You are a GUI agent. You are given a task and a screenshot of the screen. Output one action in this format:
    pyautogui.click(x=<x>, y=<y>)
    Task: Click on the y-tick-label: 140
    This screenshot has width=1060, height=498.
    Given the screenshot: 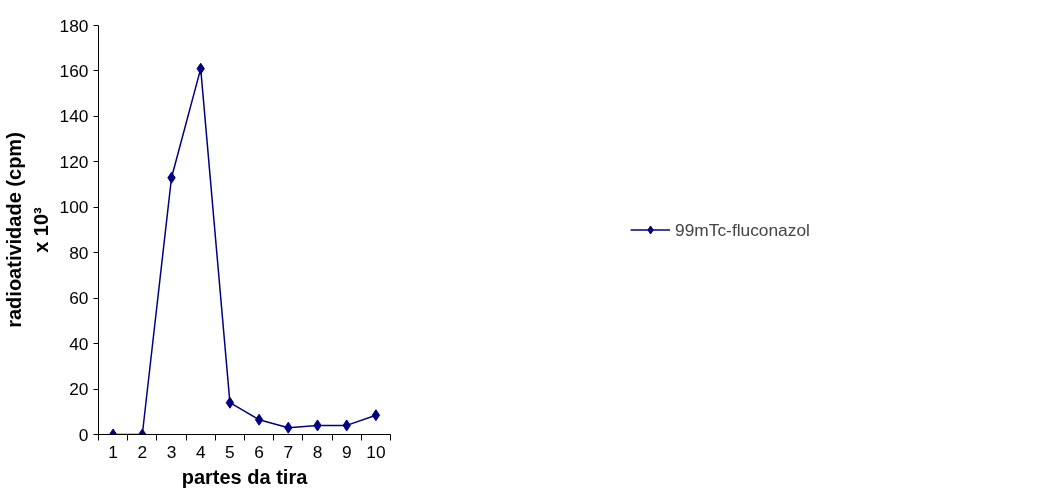 What is the action you would take?
    pyautogui.click(x=74, y=116)
    